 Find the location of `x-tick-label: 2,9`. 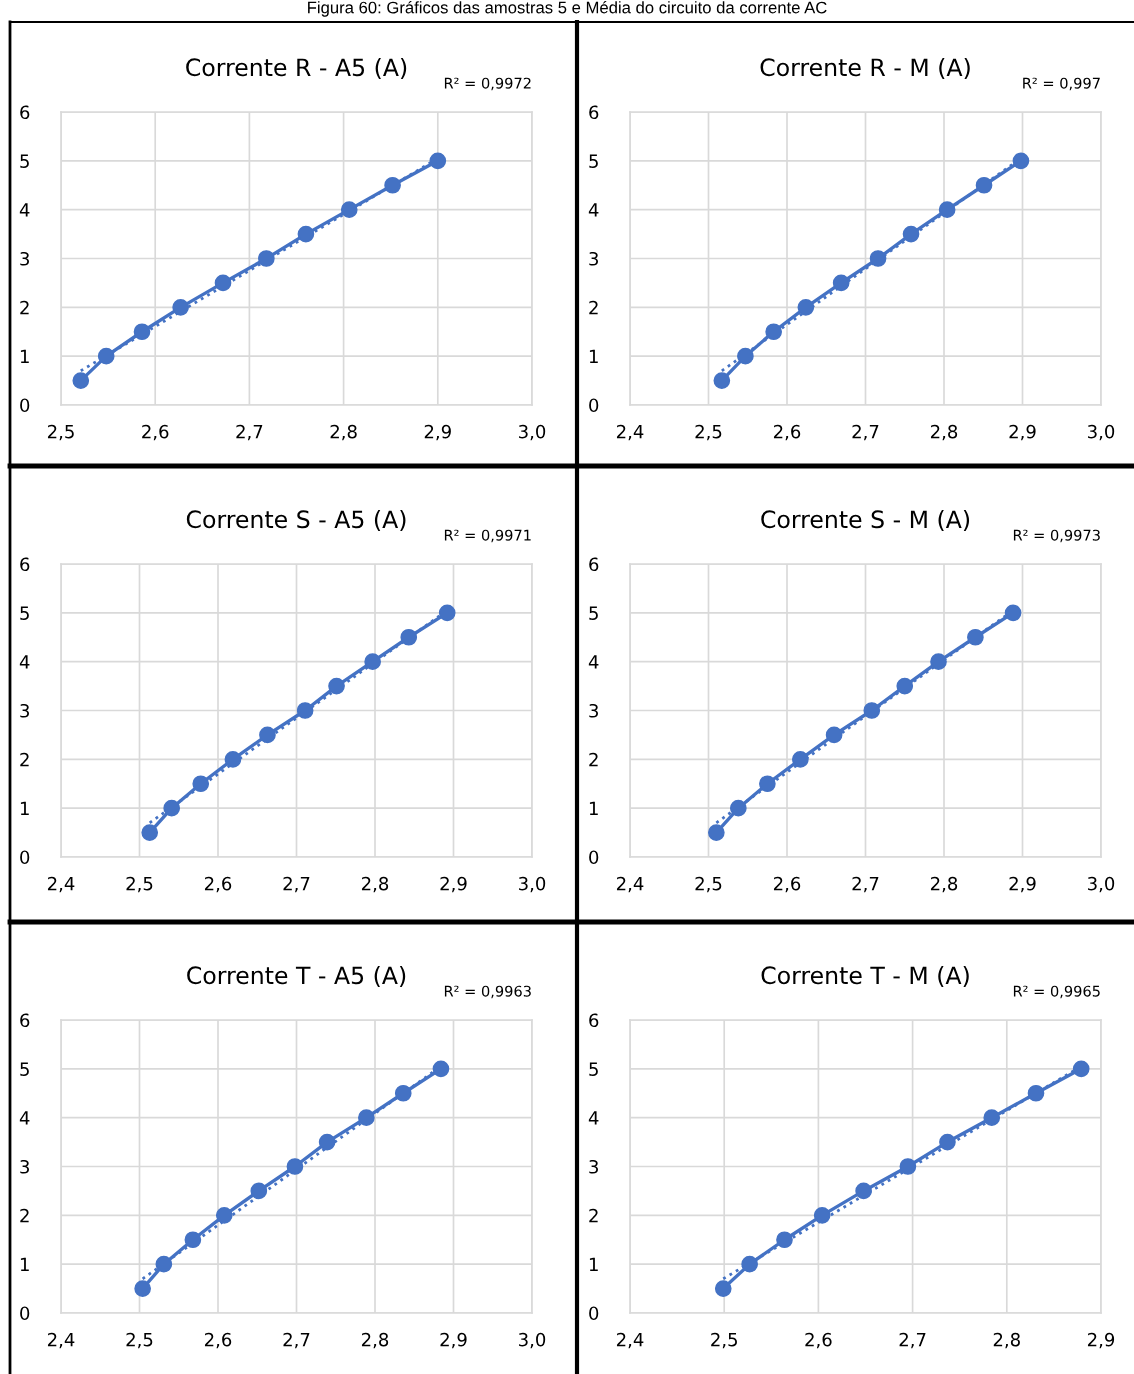

x-tick-label: 2,9 is located at coordinates (453, 1340).